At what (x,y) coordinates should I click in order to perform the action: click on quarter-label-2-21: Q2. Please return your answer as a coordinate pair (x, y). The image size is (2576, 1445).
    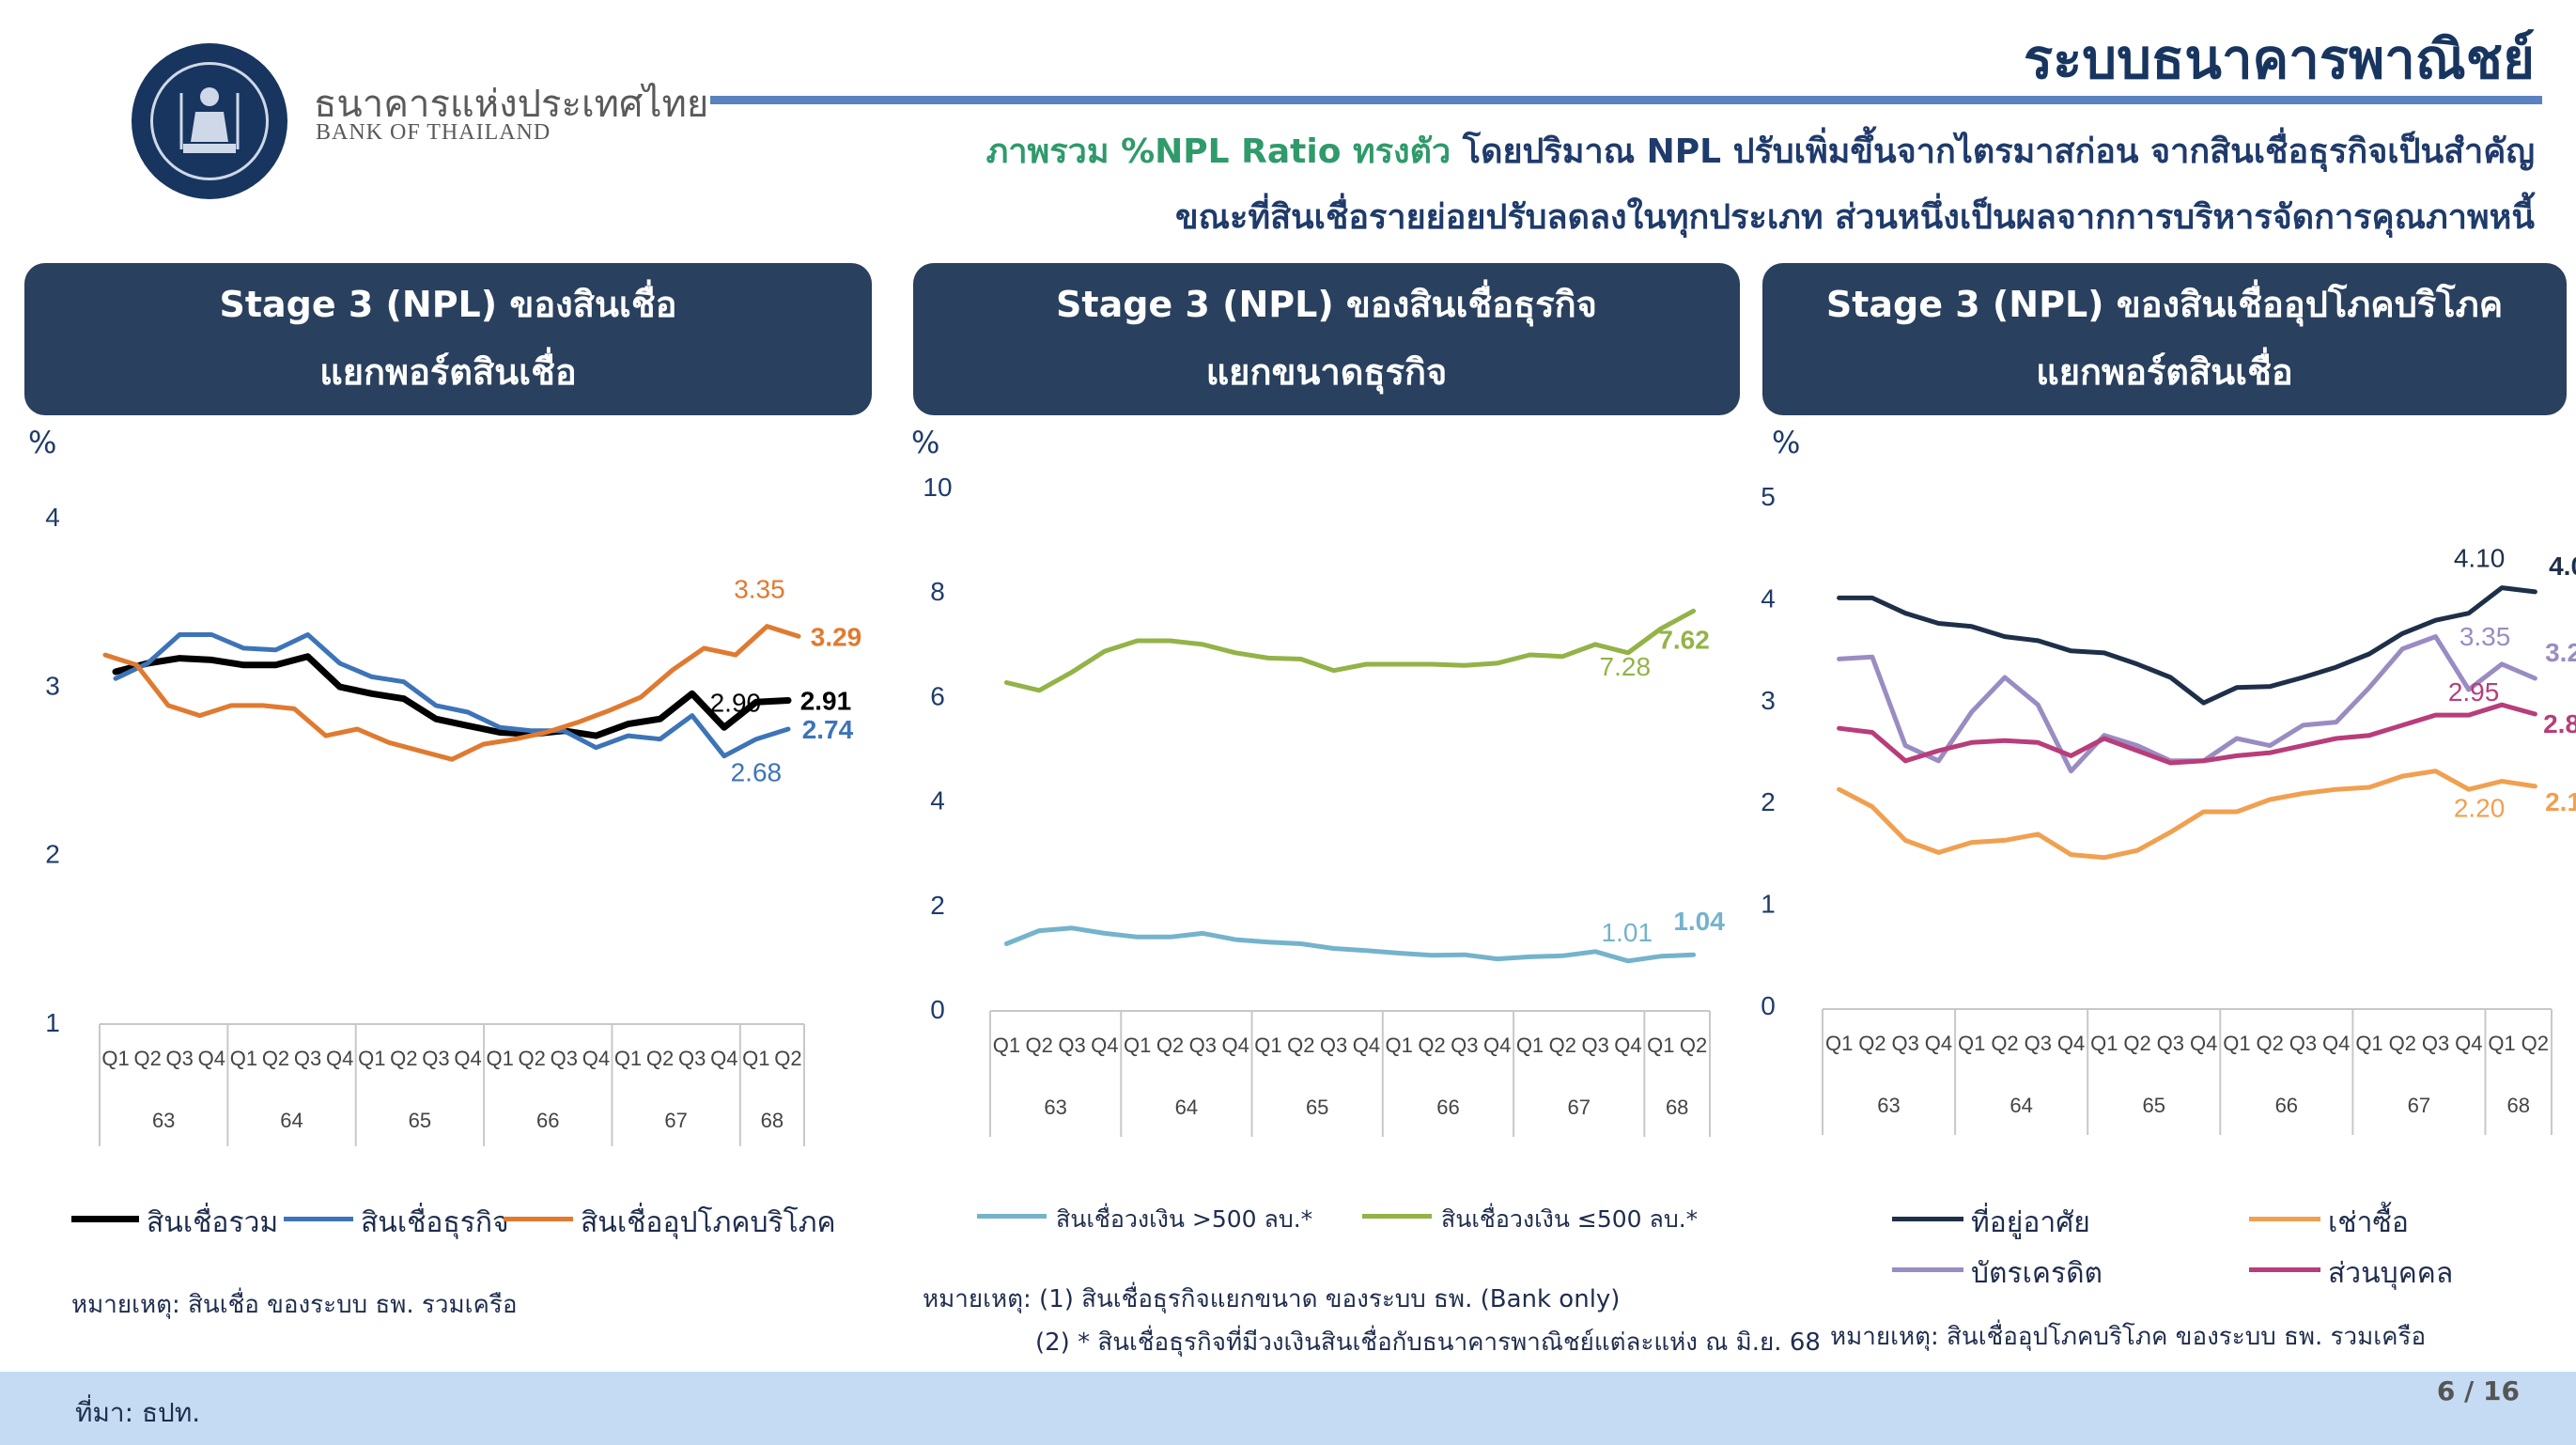
    Looking at the image, I should click on (2535, 1044).